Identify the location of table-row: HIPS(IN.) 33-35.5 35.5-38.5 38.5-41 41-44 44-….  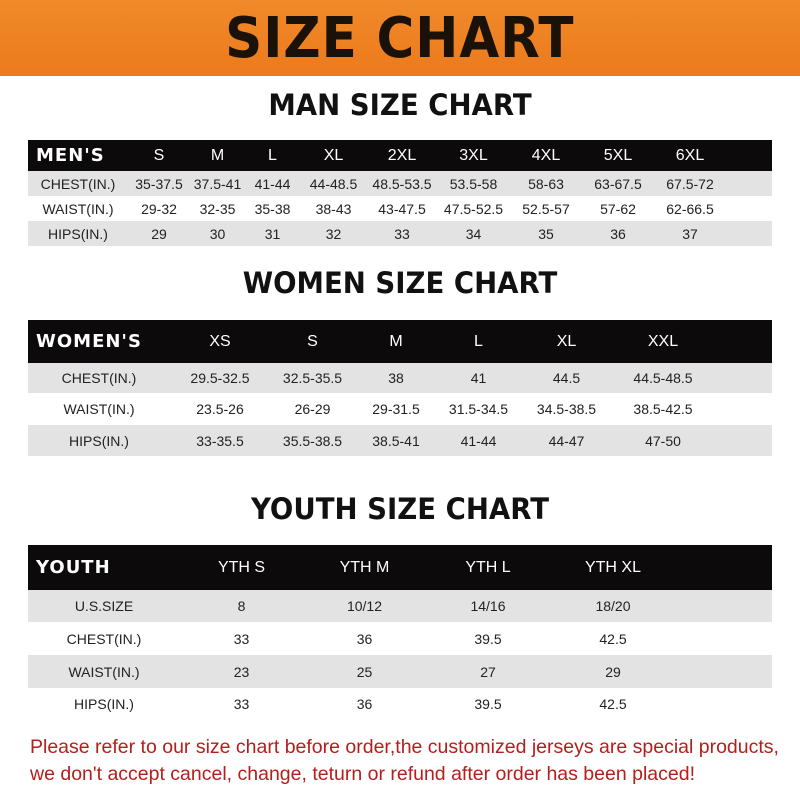
(400, 440).